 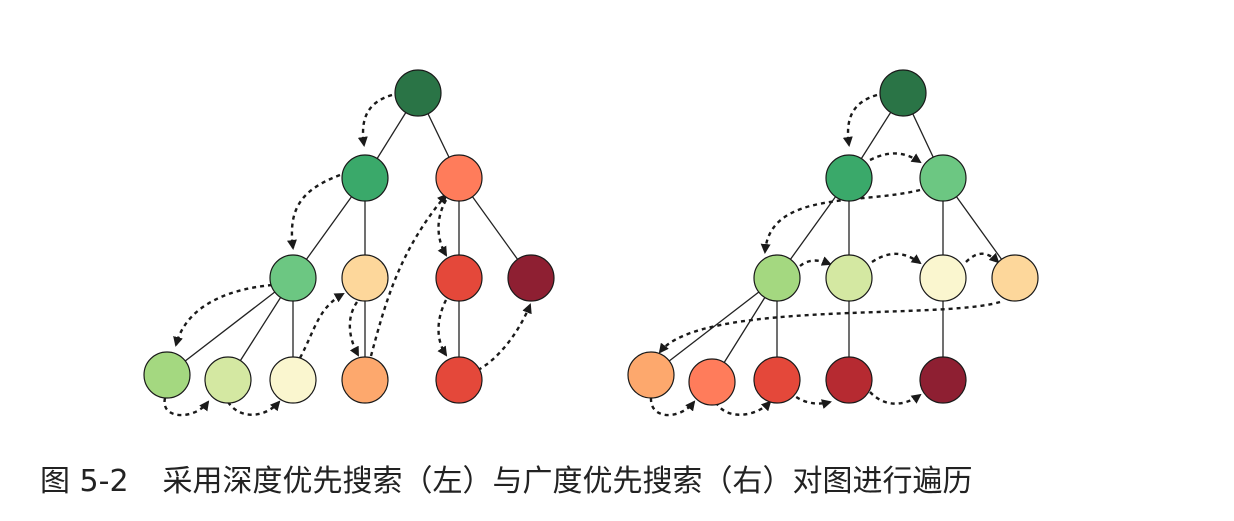 I want to click on dfs-tree-node-c1, so click(x=167, y=375).